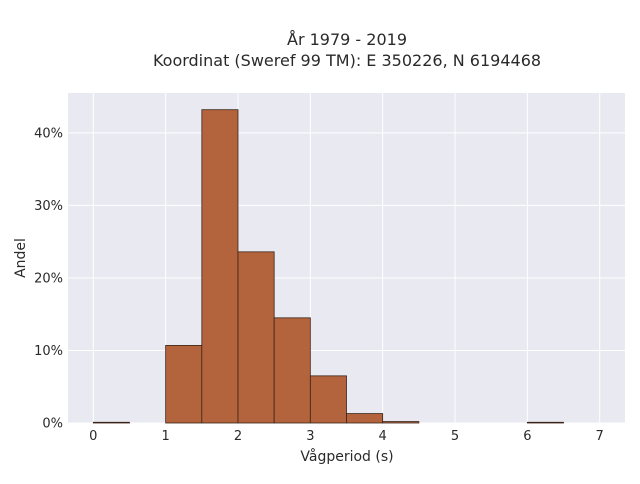 The width and height of the screenshot is (640, 484). What do you see at coordinates (346, 456) in the screenshot?
I see `x-axis-label: Vågperiod (s)` at bounding box center [346, 456].